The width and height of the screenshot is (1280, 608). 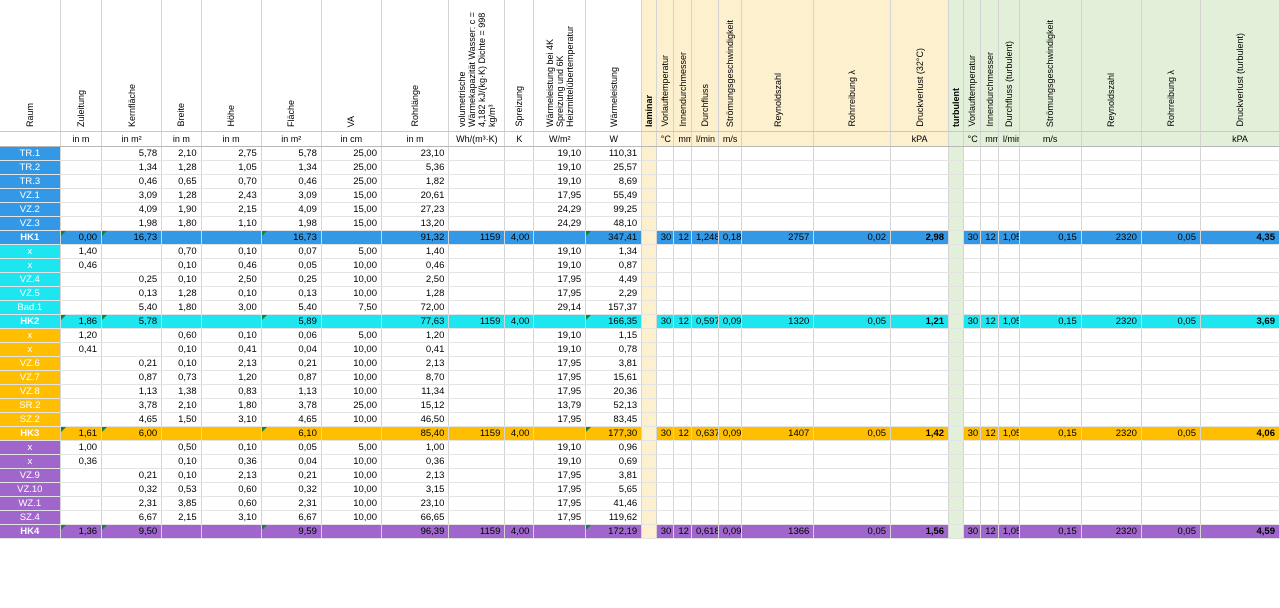 What do you see at coordinates (560, 223) in the screenshot?
I see `cell-wl4k: 24,29` at bounding box center [560, 223].